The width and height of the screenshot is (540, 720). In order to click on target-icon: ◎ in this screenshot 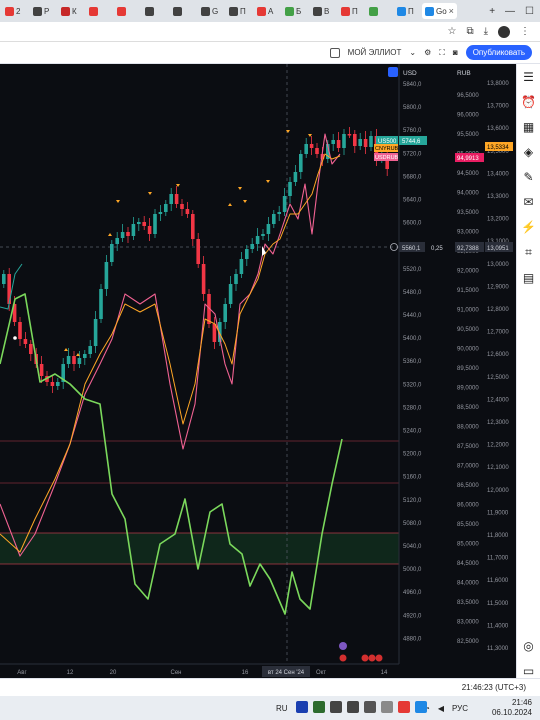, I will do `click(528, 646)`.